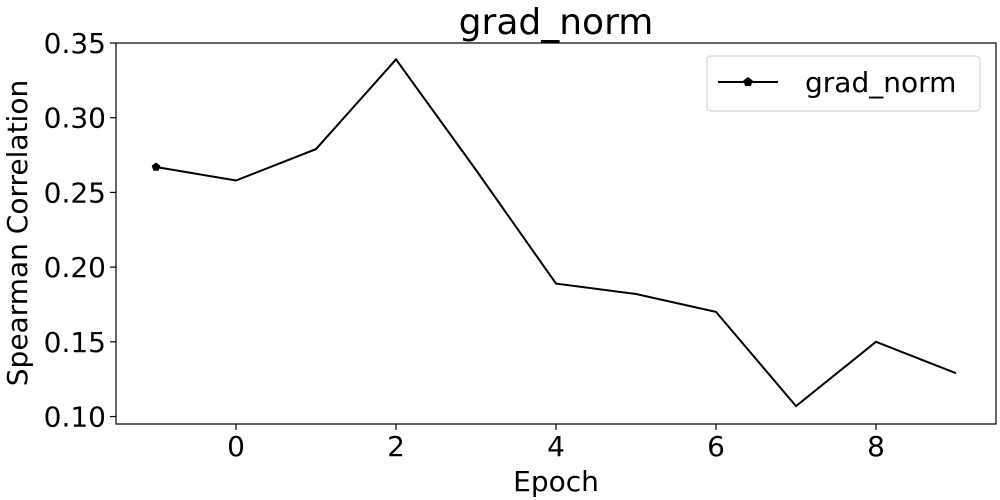 The width and height of the screenshot is (1000, 500). Describe the element at coordinates (75, 43) in the screenshot. I see `y-tick-label: 0.35` at that location.